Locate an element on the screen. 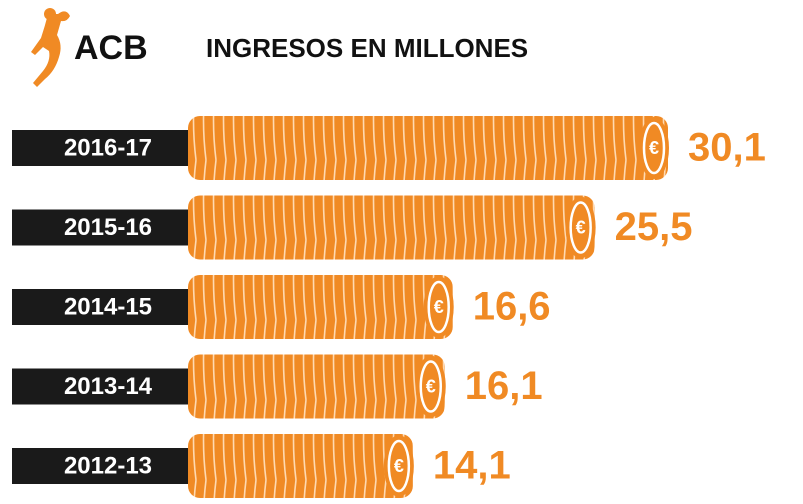 The width and height of the screenshot is (803, 504). logo-text: ACB is located at coordinates (111, 48).